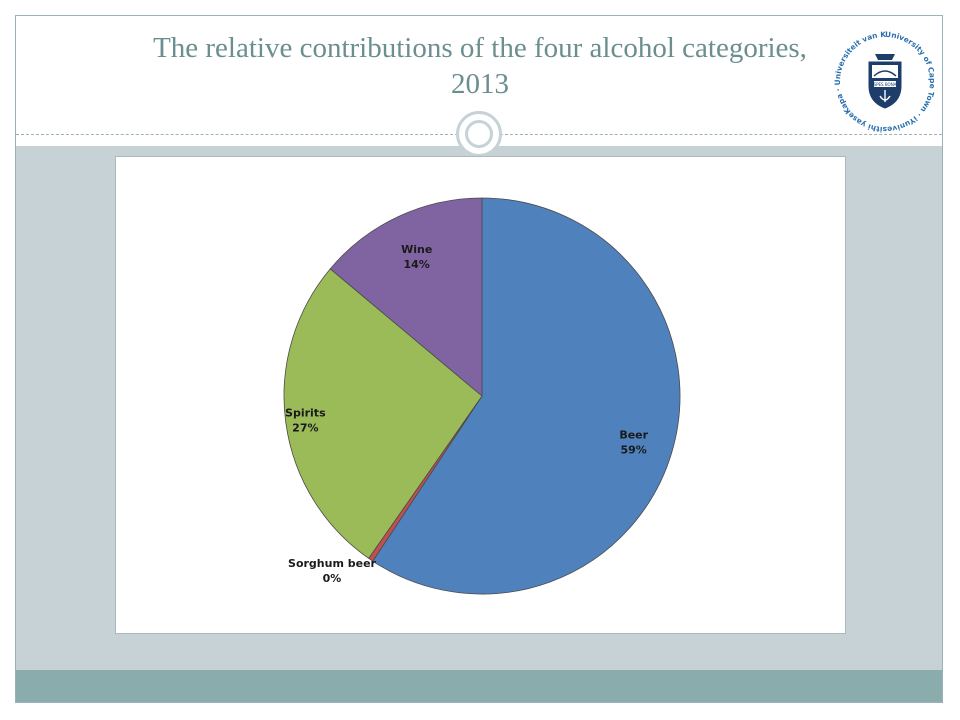 This screenshot has height=720, width=960. What do you see at coordinates (479, 686) in the screenshot?
I see `footer-band` at bounding box center [479, 686].